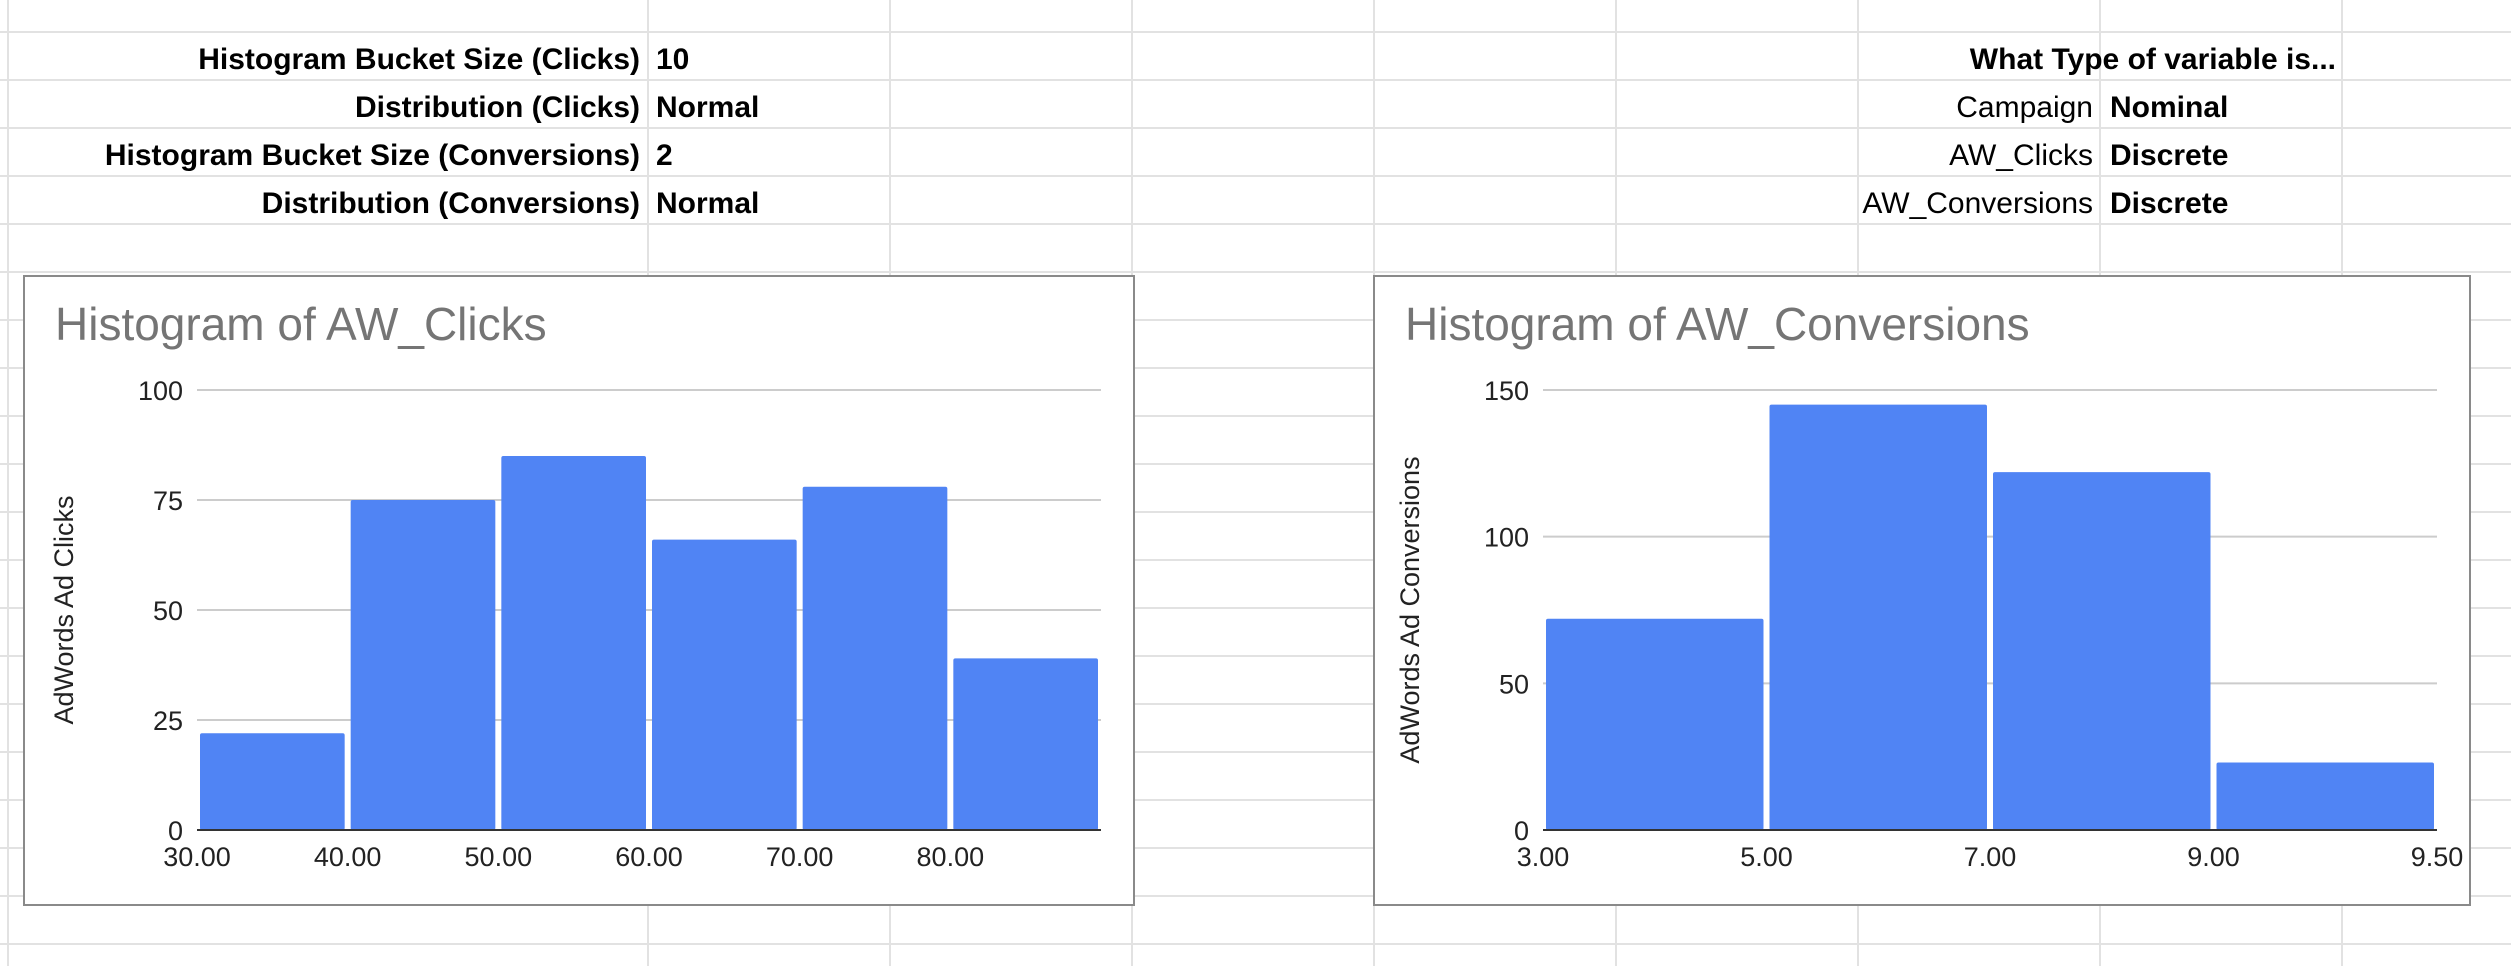 This screenshot has width=2511, height=966. I want to click on x-tick-label: 50.00, so click(499, 857).